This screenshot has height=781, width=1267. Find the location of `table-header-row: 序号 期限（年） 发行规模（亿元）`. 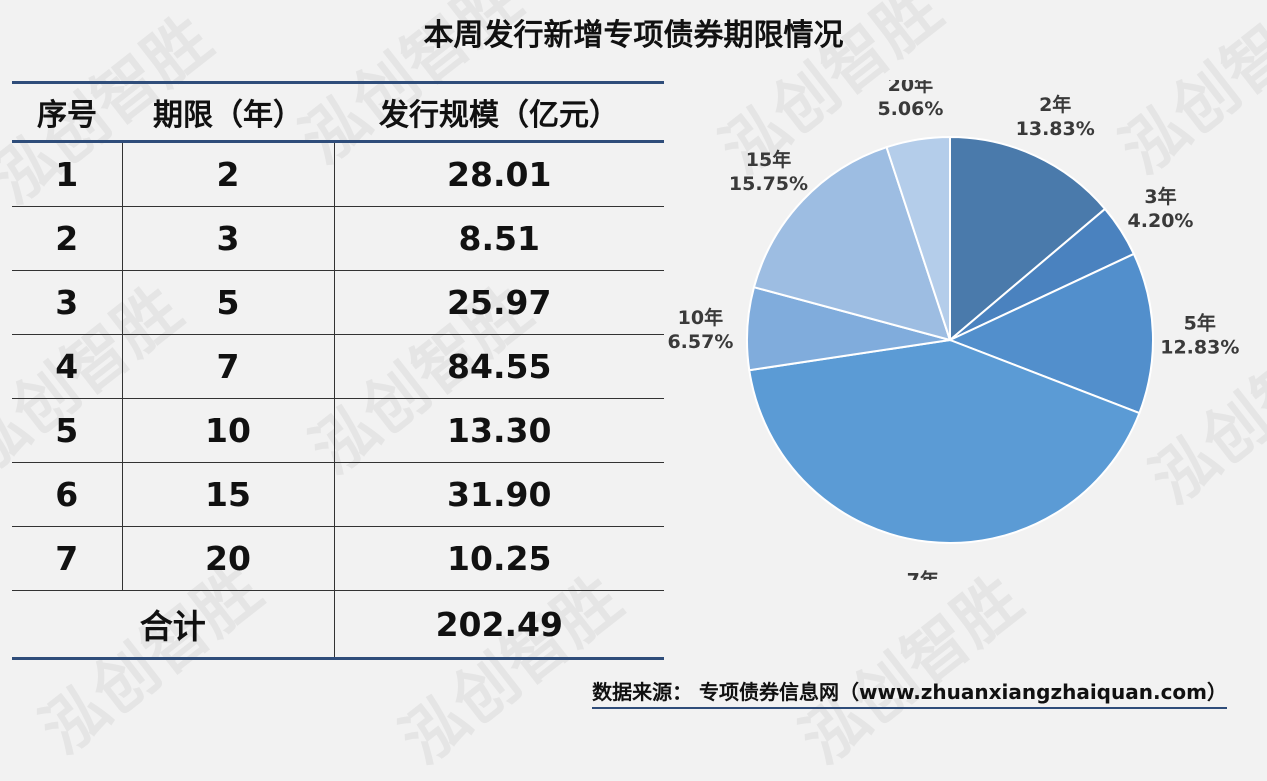

table-header-row: 序号 期限（年） 发行规模（亿元） is located at coordinates (338, 112).